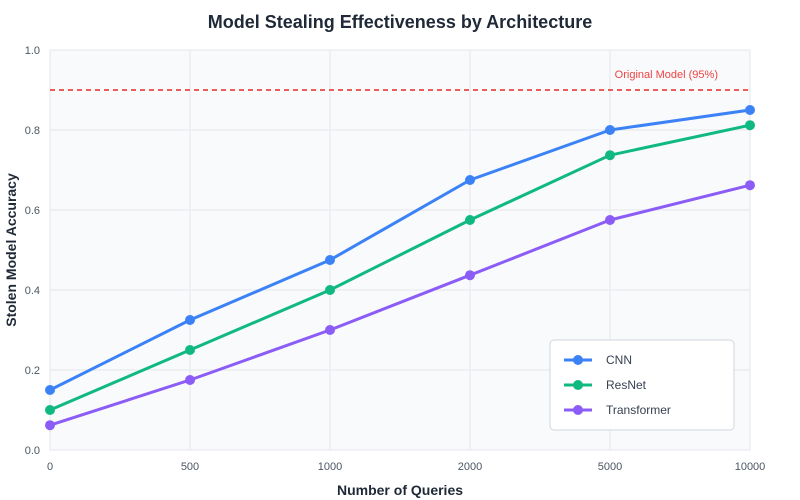 The image size is (800, 500). Describe the element at coordinates (11, 250) in the screenshot. I see `y-axis-title: Stolen Model Accuracy` at that location.